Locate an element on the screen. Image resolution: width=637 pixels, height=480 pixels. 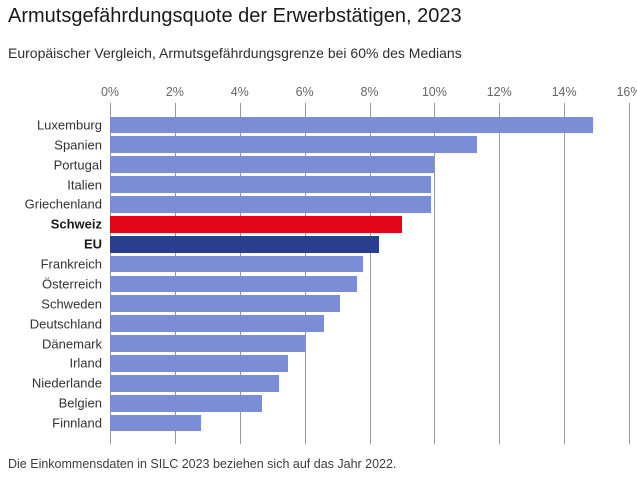
chart-row: Dänemark is located at coordinates (318, 344).